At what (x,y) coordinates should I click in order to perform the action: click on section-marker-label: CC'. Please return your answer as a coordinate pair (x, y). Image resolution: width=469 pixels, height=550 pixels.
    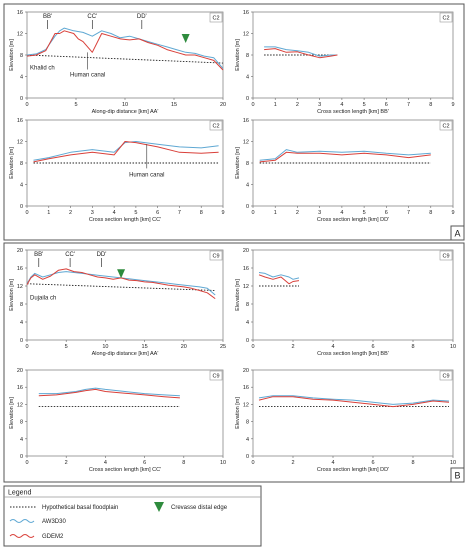
    Looking at the image, I should click on (92, 17).